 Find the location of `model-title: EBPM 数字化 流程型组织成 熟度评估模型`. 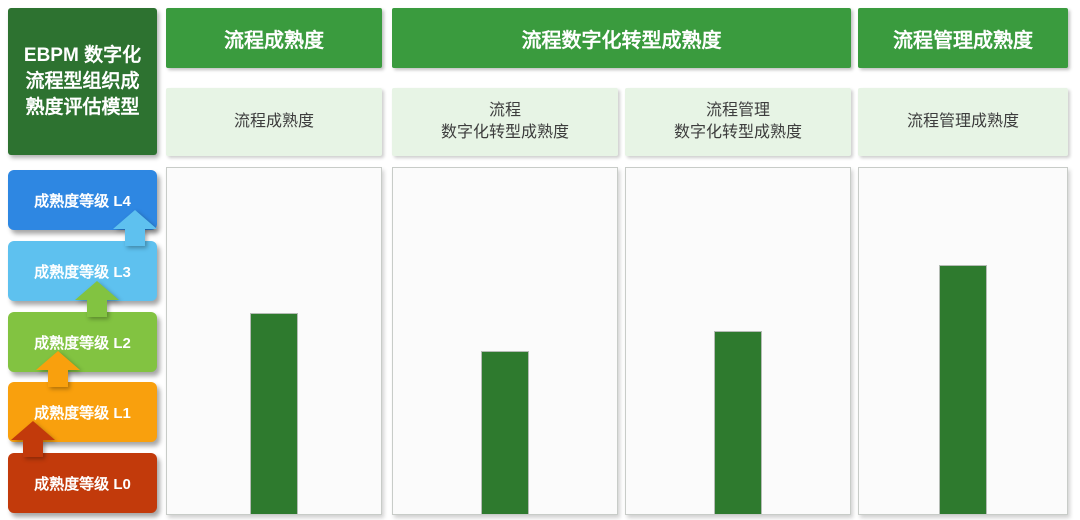

model-title: EBPM 数字化 流程型组织成 熟度评估模型 is located at coordinates (82, 81).